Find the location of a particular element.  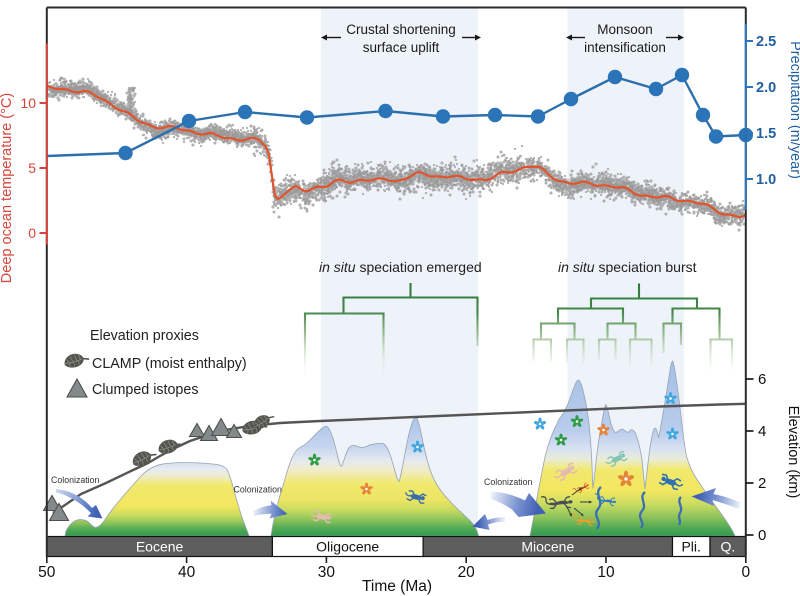

svg-text: 1.5 is located at coordinates (766, 134).